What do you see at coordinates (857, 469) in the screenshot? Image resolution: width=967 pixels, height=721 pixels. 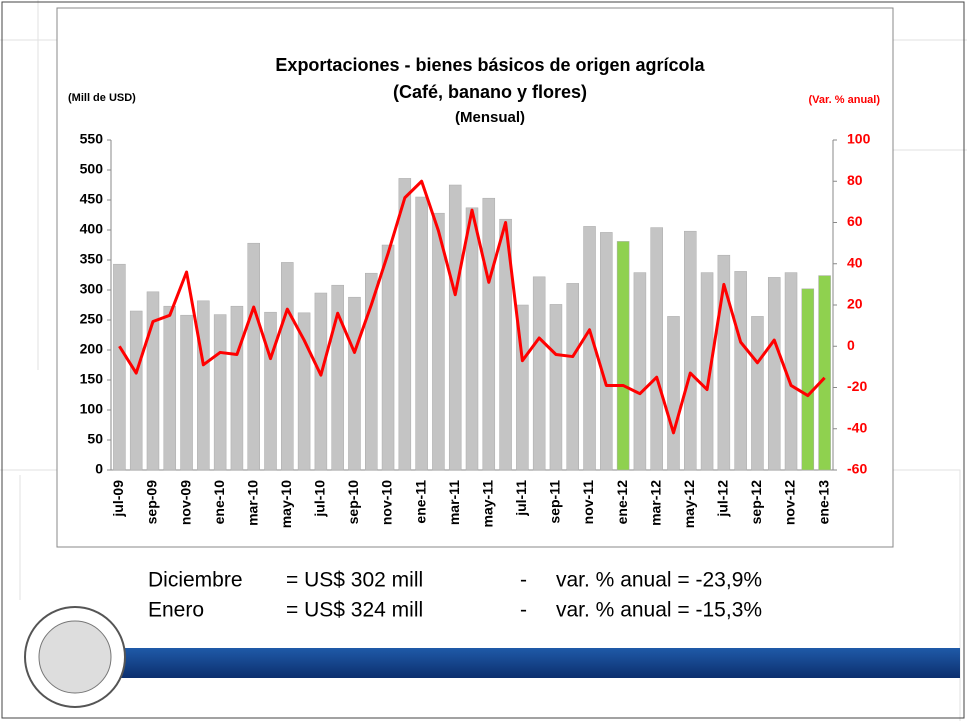 I see `y2-tick-label: -60` at bounding box center [857, 469].